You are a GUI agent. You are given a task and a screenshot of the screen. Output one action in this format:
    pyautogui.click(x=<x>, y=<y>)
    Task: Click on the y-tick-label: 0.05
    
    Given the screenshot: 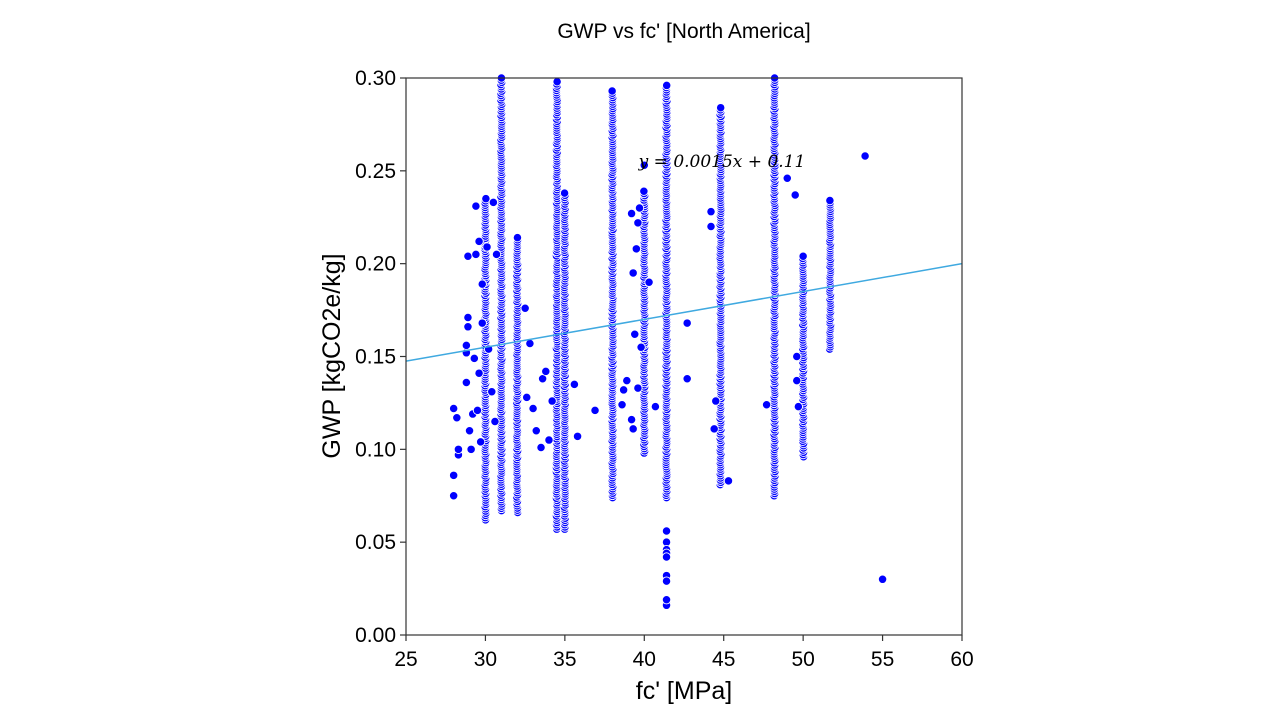 What is the action you would take?
    pyautogui.click(x=375, y=542)
    